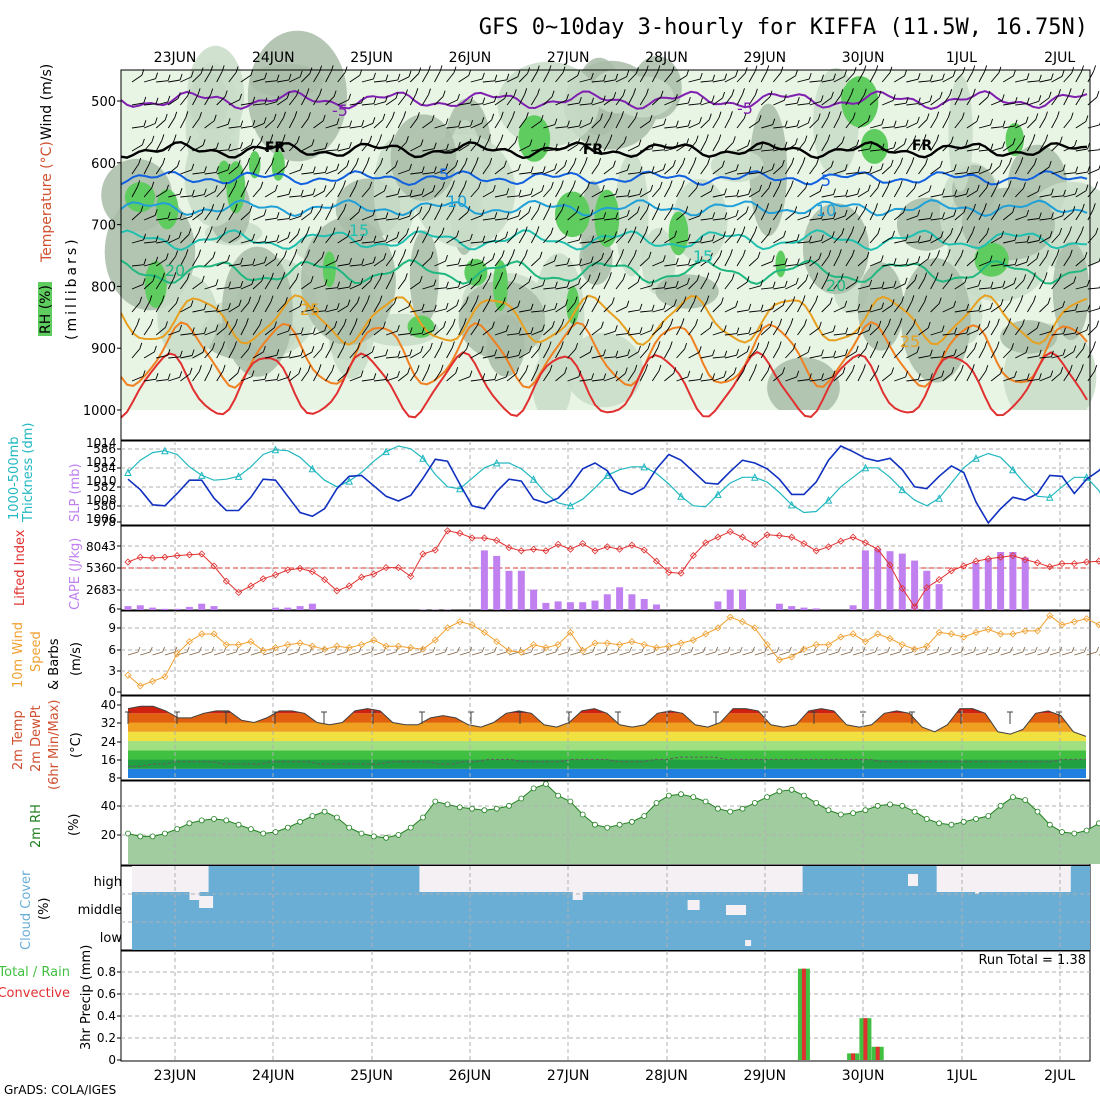 The height and width of the screenshot is (1104, 1100). I want to click on isotherm-label: -5, so click(340, 110).